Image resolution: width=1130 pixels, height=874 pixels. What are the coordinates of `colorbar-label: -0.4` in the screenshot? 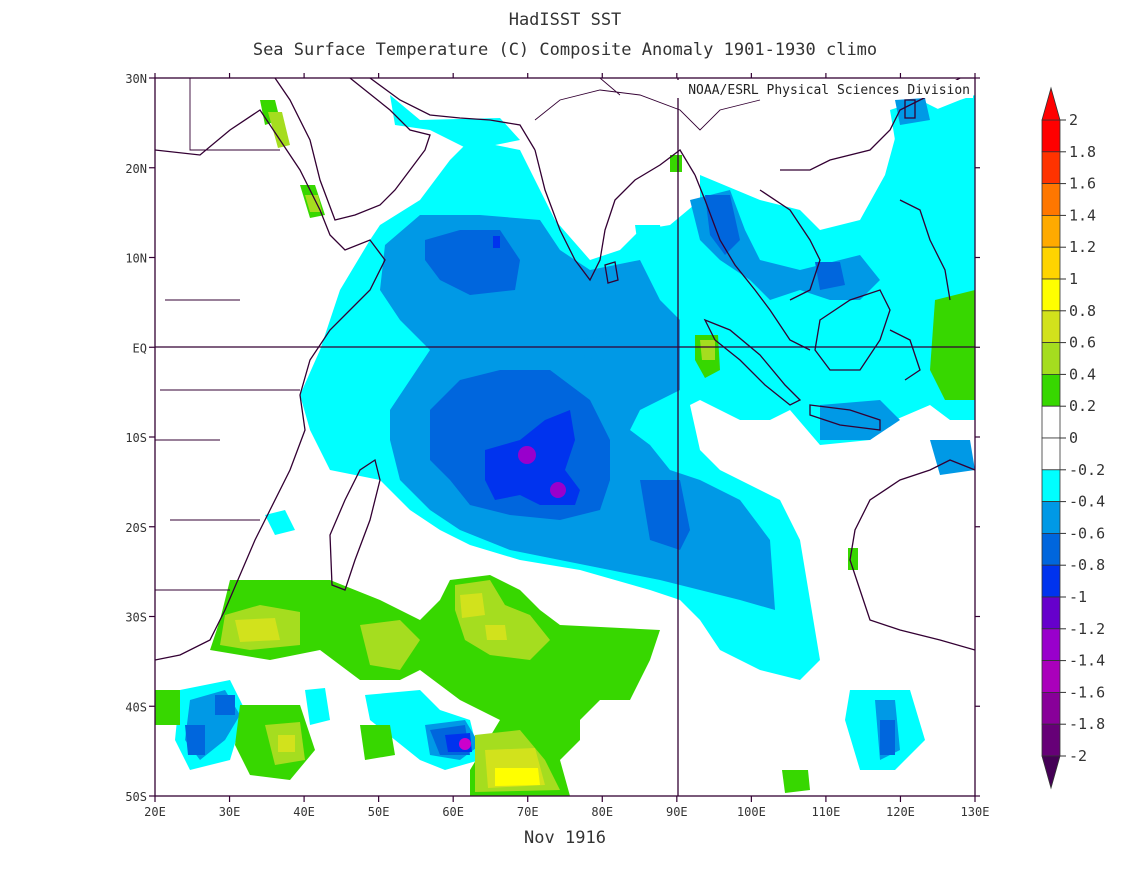 It's located at (1087, 502).